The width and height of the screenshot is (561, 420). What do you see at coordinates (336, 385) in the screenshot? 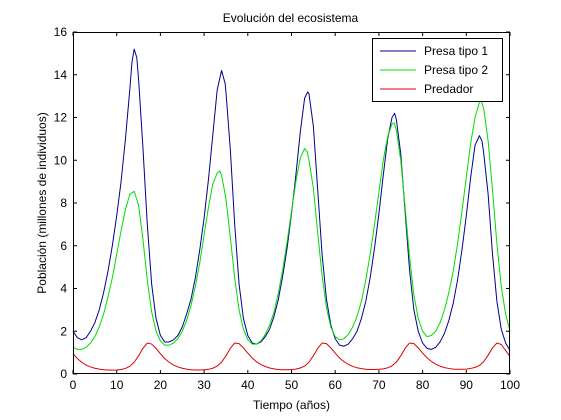
I see `x-tick-label: 60` at bounding box center [336, 385].